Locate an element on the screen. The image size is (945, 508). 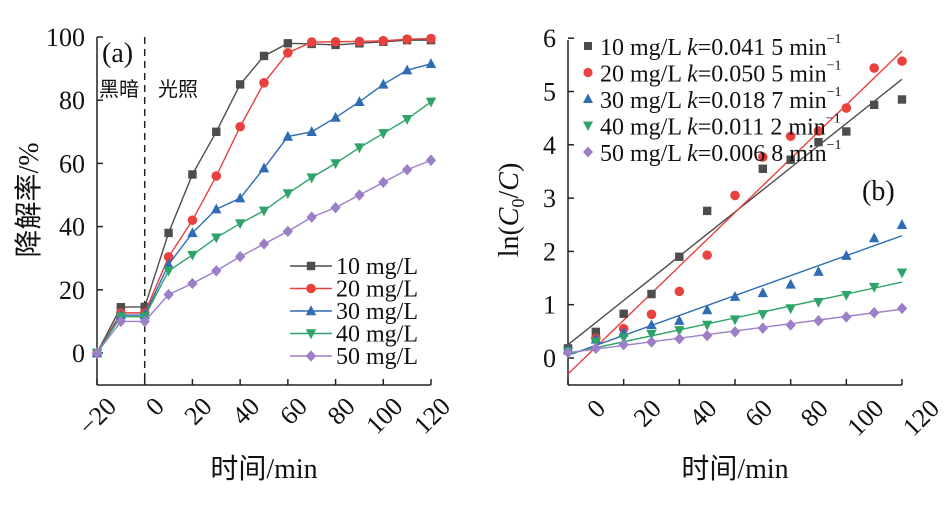
dark-phase-label: 黑暗 is located at coordinates (119, 89).